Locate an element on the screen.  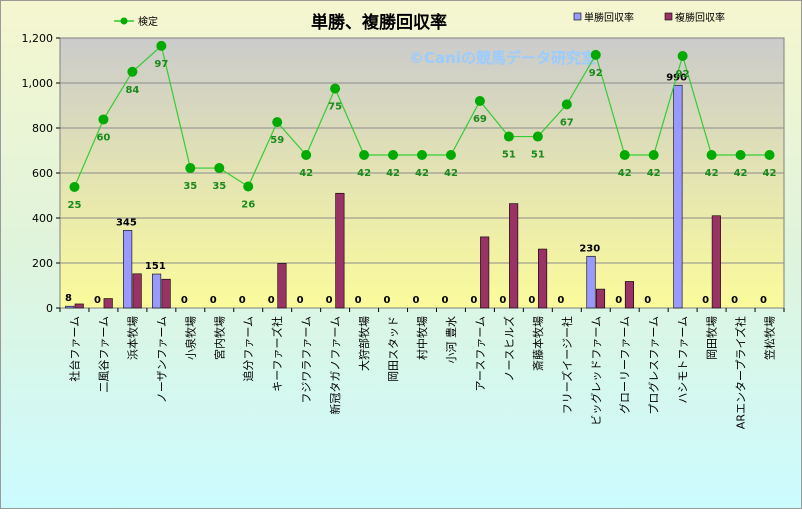
y-tick-label: 600 is located at coordinates (42, 173).